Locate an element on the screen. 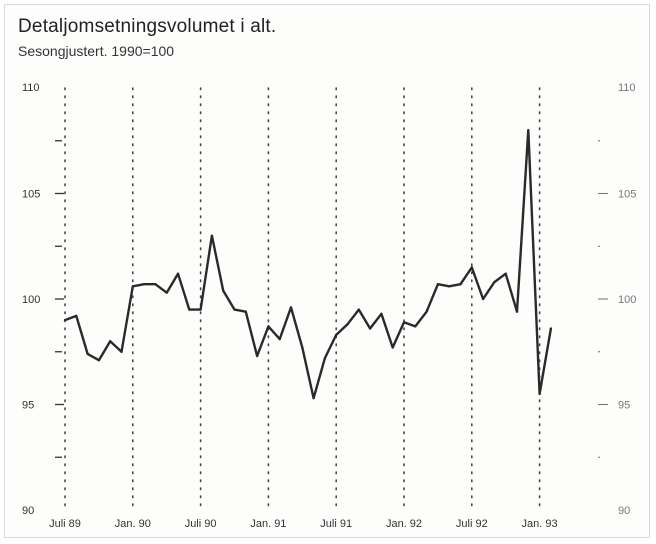  y-tick-label-left: 100 is located at coordinates (31, 300).